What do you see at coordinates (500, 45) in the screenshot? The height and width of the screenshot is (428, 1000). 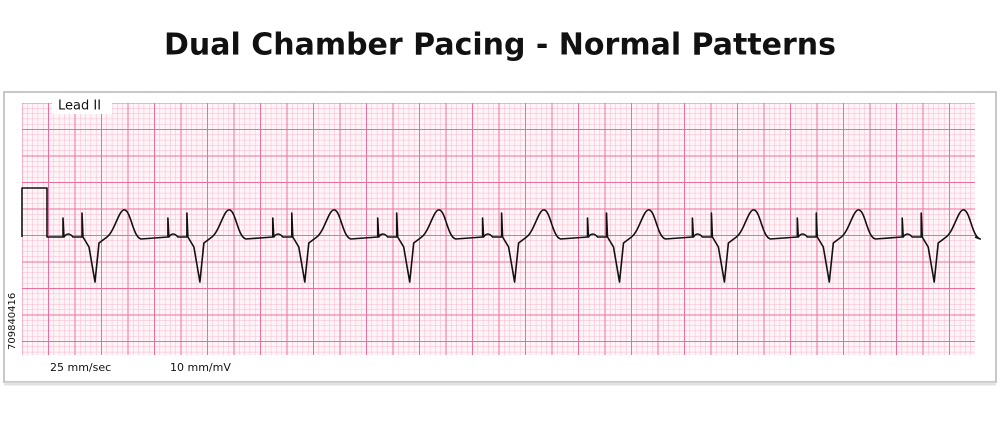 I see `title: Dual Chamber Pacing - Normal Patterns` at bounding box center [500, 45].